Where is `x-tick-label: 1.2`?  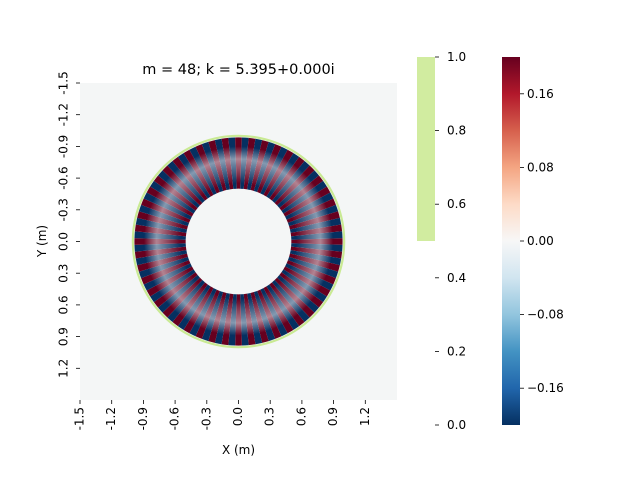 x-tick-label: 1.2 is located at coordinates (365, 416).